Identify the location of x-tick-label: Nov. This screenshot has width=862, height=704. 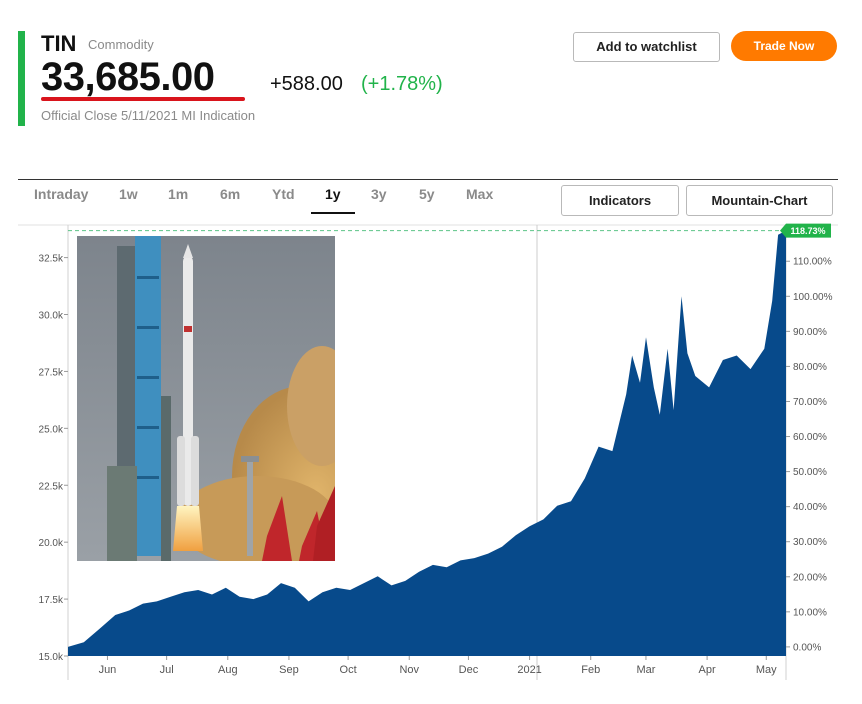
(409, 670).